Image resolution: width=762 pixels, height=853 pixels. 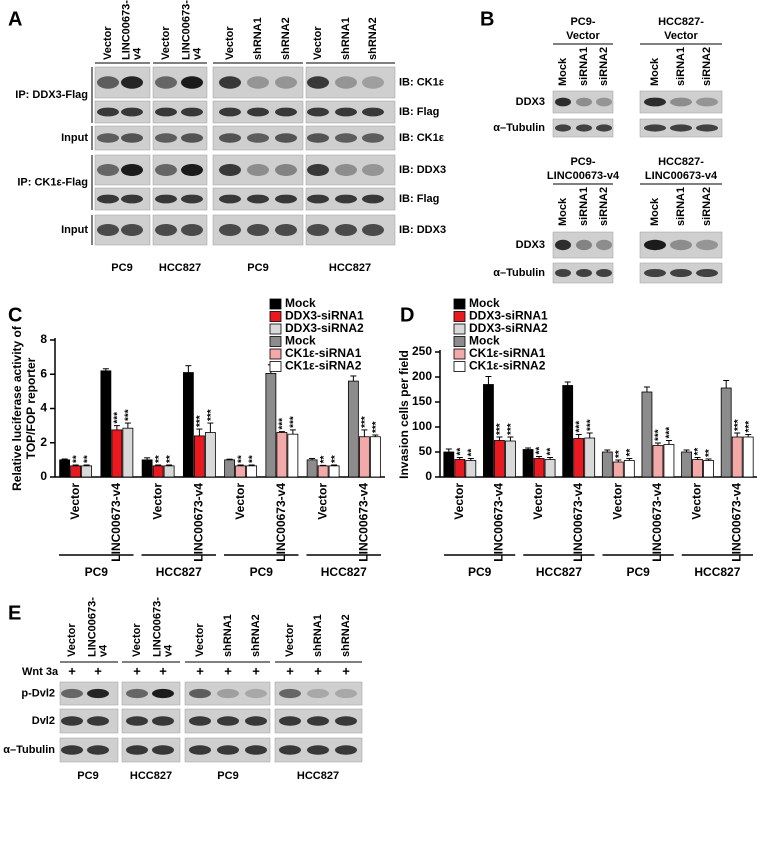 What do you see at coordinates (507, 353) in the screenshot?
I see `legend-label: CK1ε-siRNA1` at bounding box center [507, 353].